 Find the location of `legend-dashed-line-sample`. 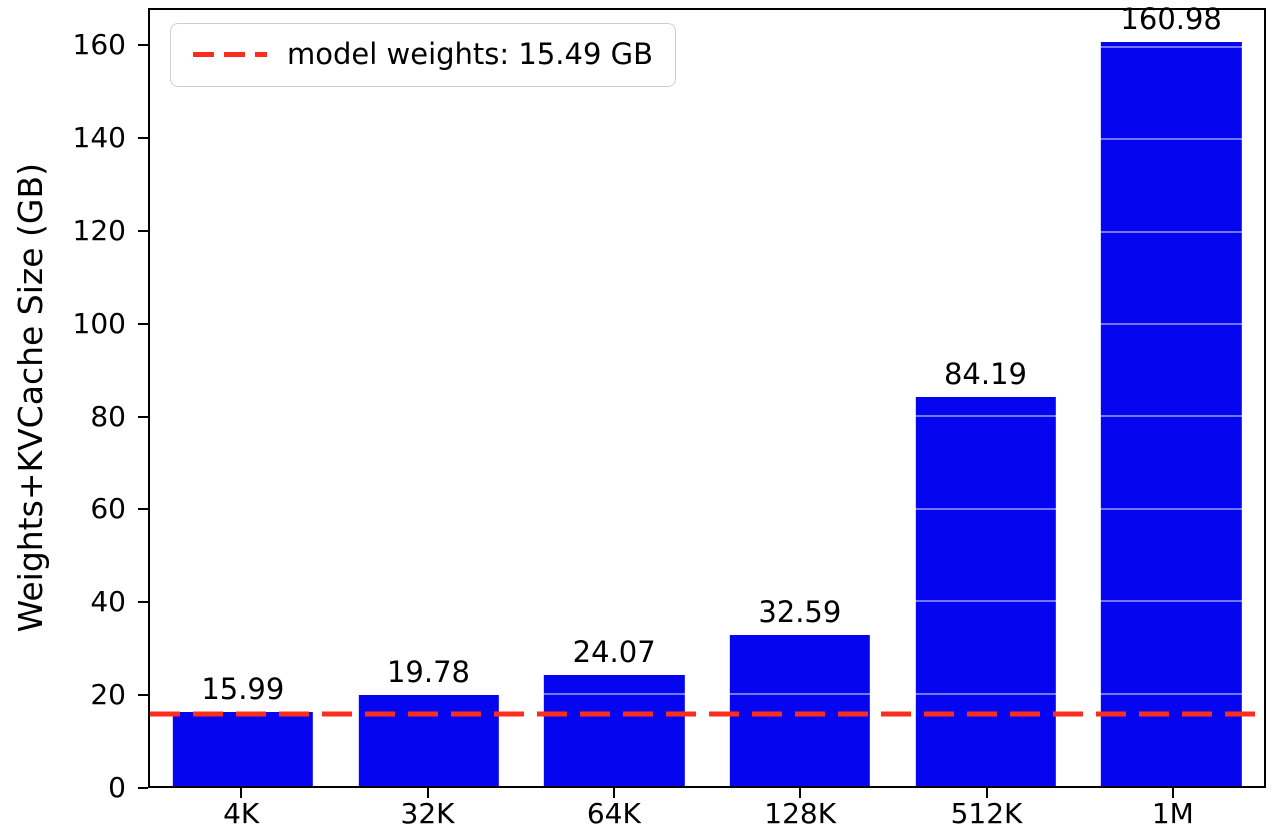

legend-dashed-line-sample is located at coordinates (230, 55).